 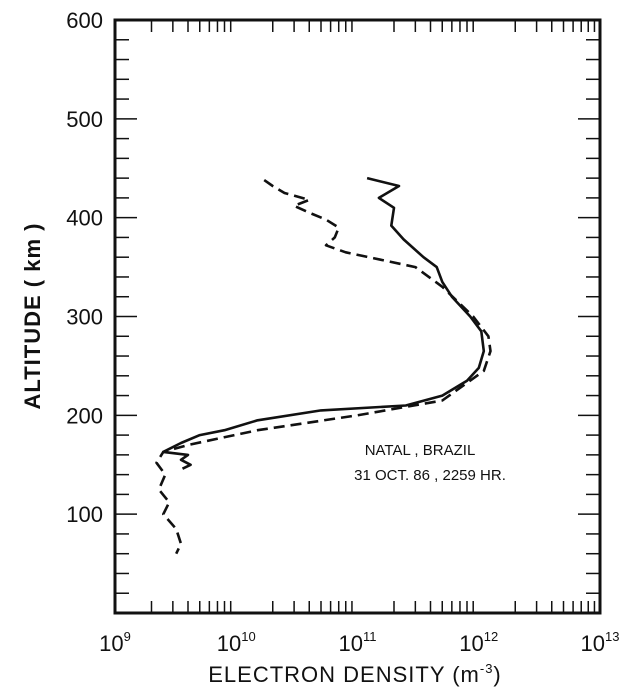 I want to click on annotation-datetime: 31 OCT. 86 , 2259 HR., so click(x=430, y=475).